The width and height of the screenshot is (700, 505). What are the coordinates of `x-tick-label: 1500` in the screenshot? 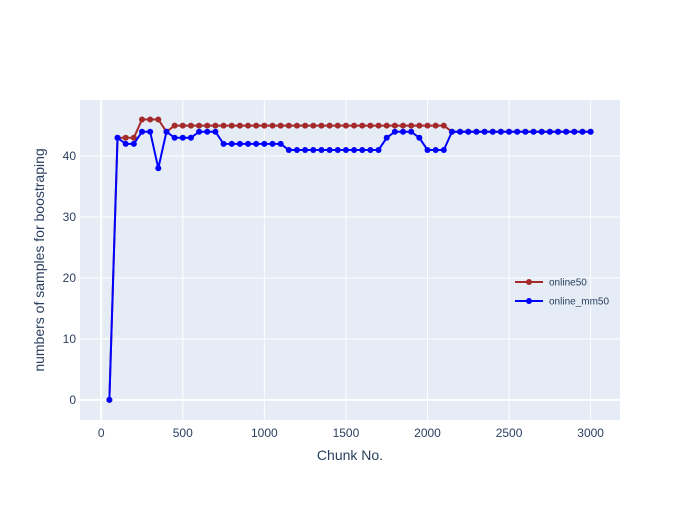 It's located at (346, 433).